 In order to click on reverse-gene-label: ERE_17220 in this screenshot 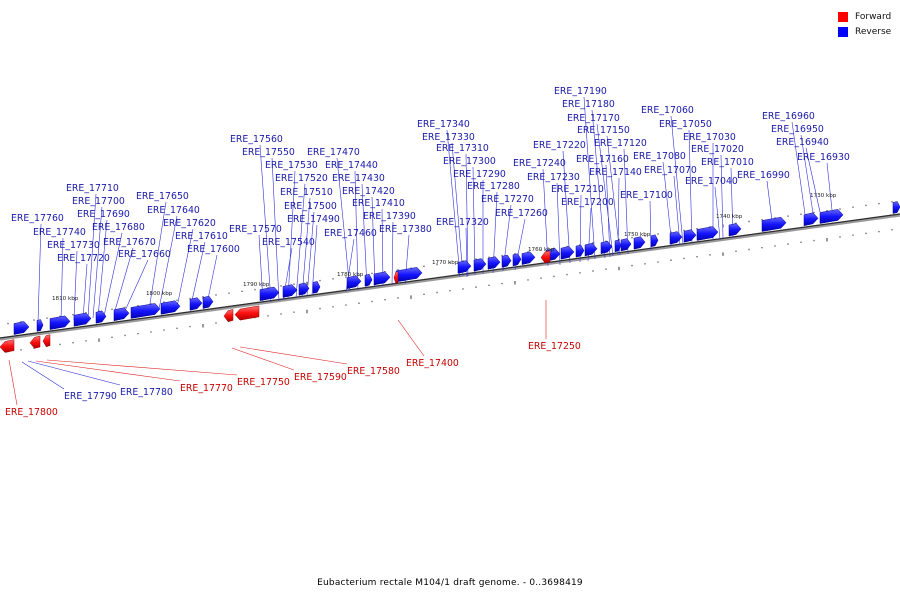, I will do `click(559, 145)`.